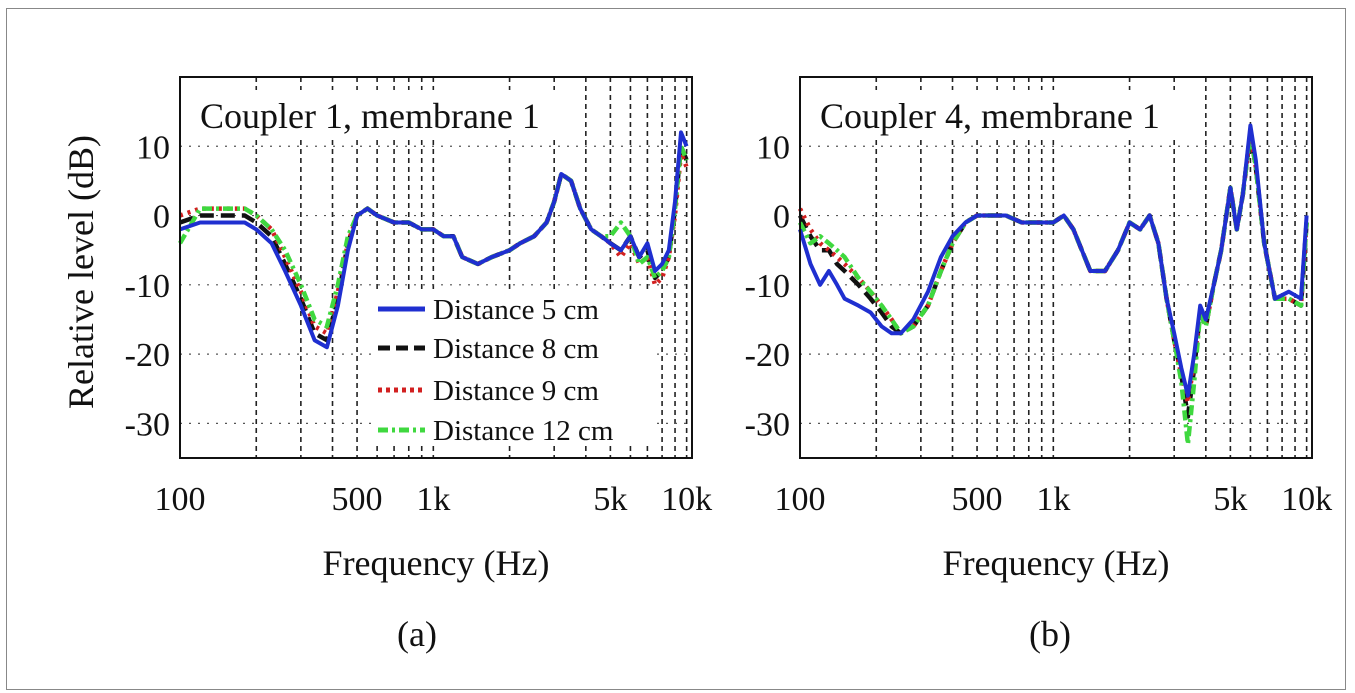 This screenshot has height=693, width=1355. What do you see at coordinates (767, 424) in the screenshot?
I see `panel-b-y-tick-label: -30` at bounding box center [767, 424].